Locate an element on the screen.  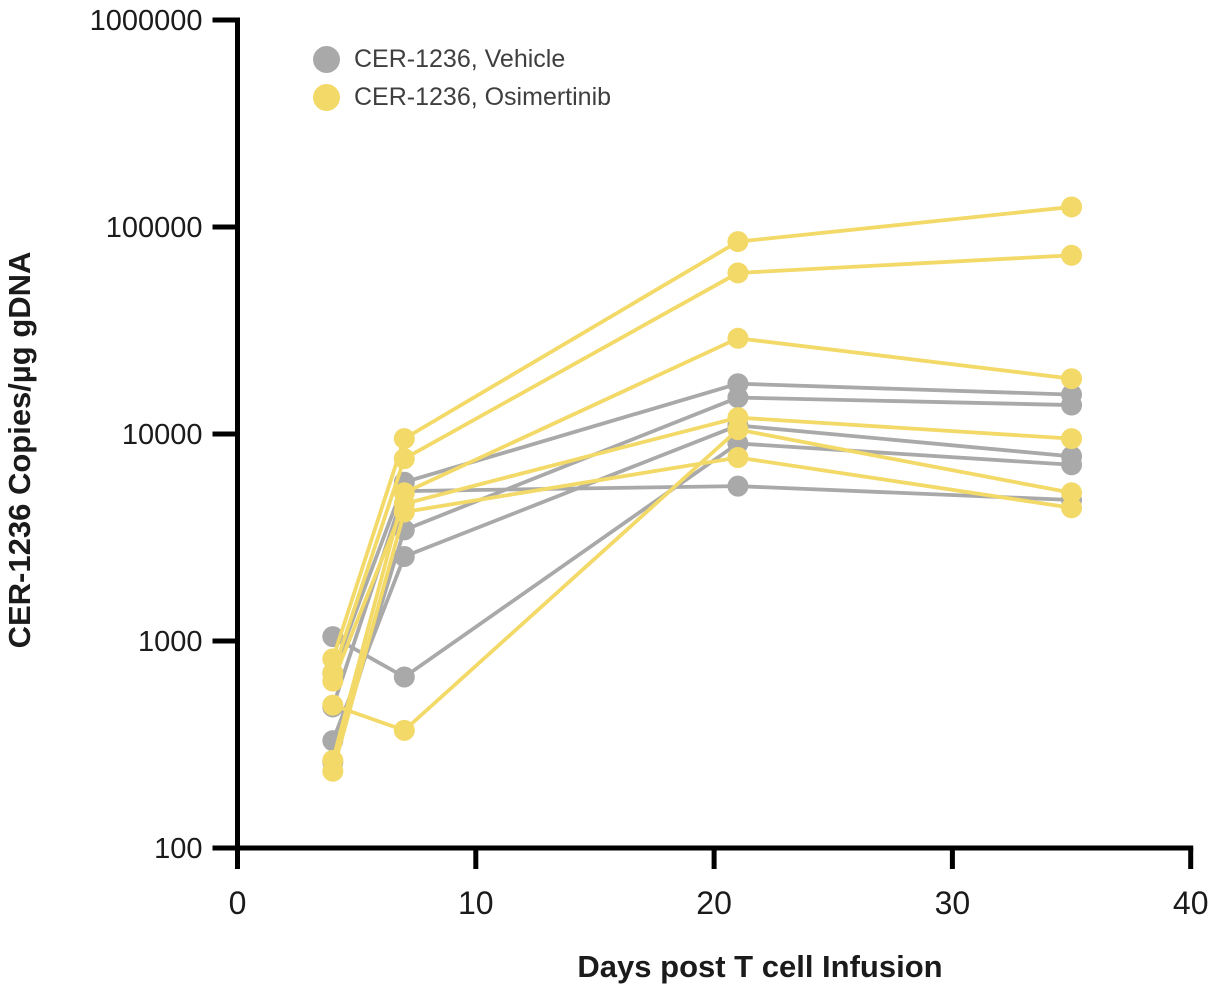
data-point-osimertinib-3-day21 is located at coordinates (738, 338).